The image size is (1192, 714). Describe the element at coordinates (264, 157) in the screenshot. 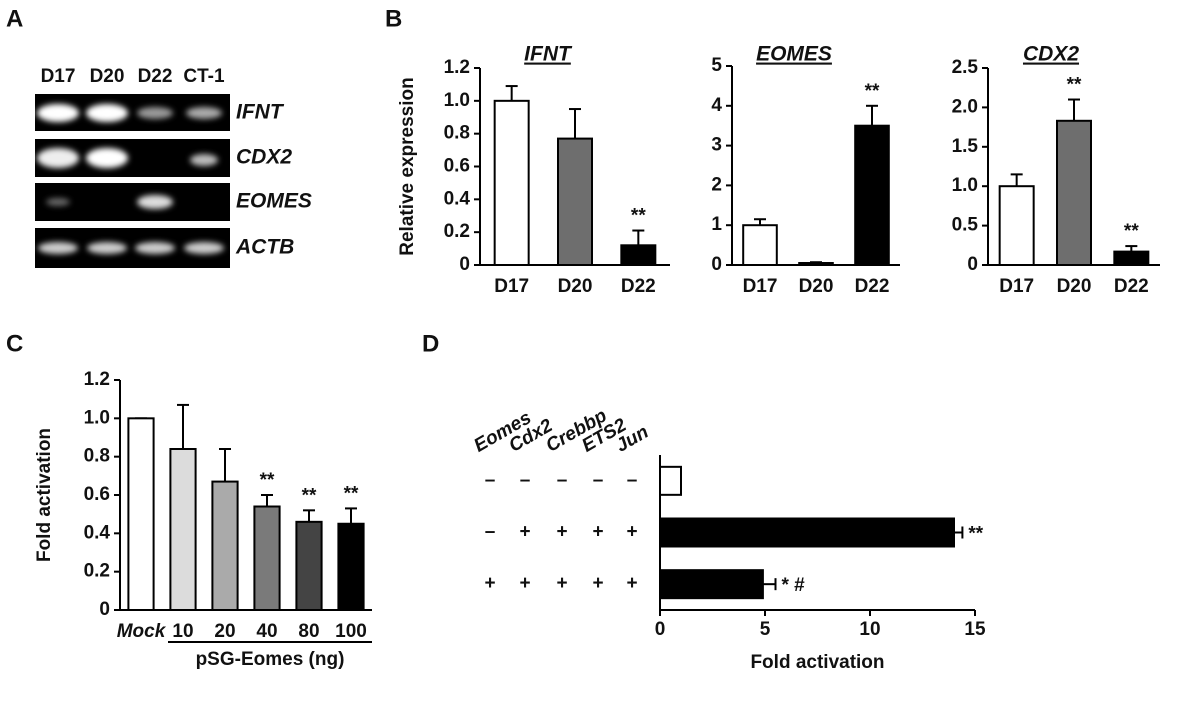

I see `gene-label: CDX2` at that location.